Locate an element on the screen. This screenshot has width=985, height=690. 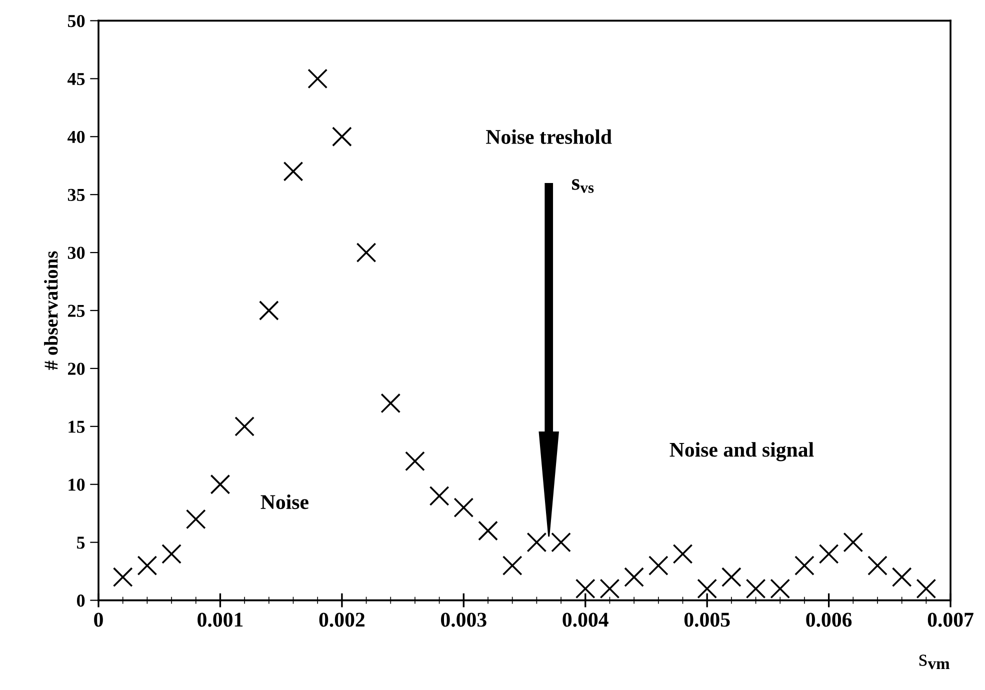
annotation: s$_{vs}$ is located at coordinates (583, 186).